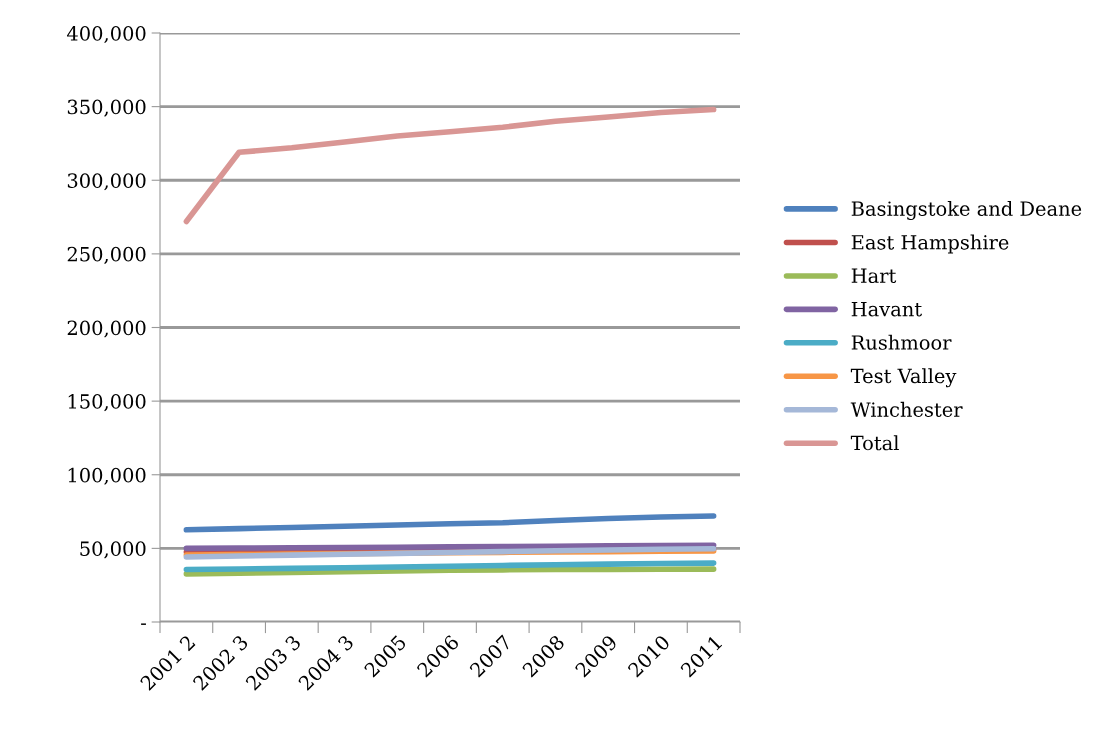 The width and height of the screenshot is (1107, 742). What do you see at coordinates (113, 550) in the screenshot?
I see `y-tick-label: 50,000` at bounding box center [113, 550].